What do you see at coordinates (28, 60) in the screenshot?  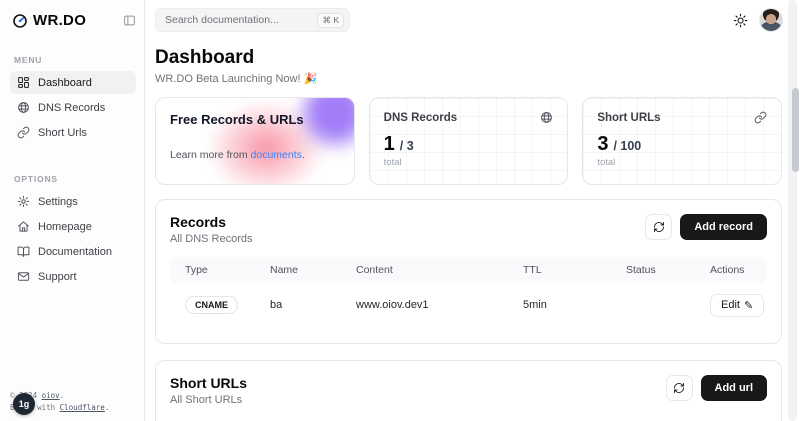 I see `menu-section-label: MENU` at bounding box center [28, 60].